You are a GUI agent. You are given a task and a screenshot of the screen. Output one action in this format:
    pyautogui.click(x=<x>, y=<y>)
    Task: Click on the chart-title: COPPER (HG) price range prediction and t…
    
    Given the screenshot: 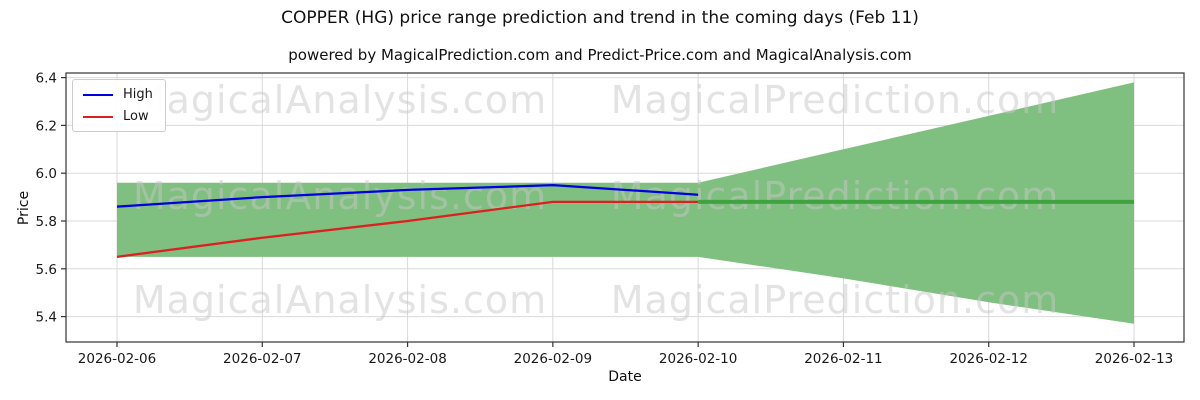 What is the action you would take?
    pyautogui.click(x=600, y=18)
    